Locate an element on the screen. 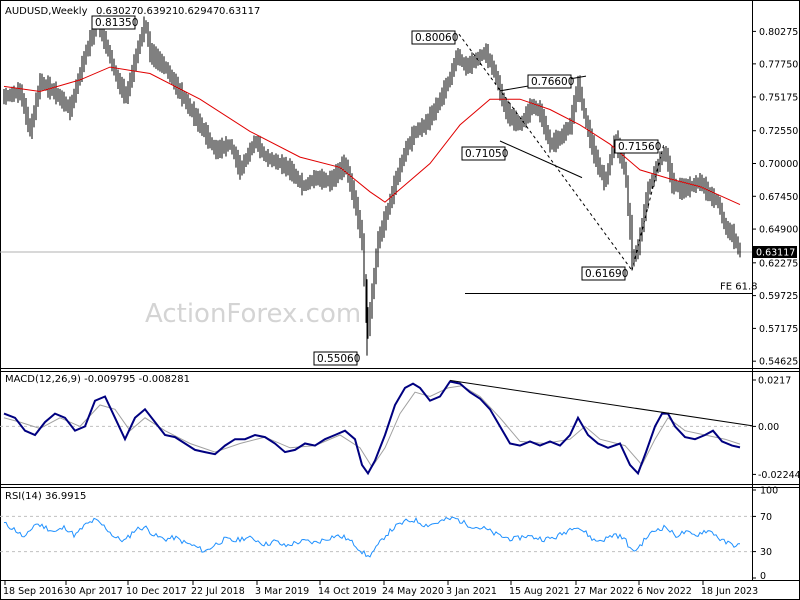 The width and height of the screenshot is (800, 600). last-price-box is located at coordinates (775, 251).